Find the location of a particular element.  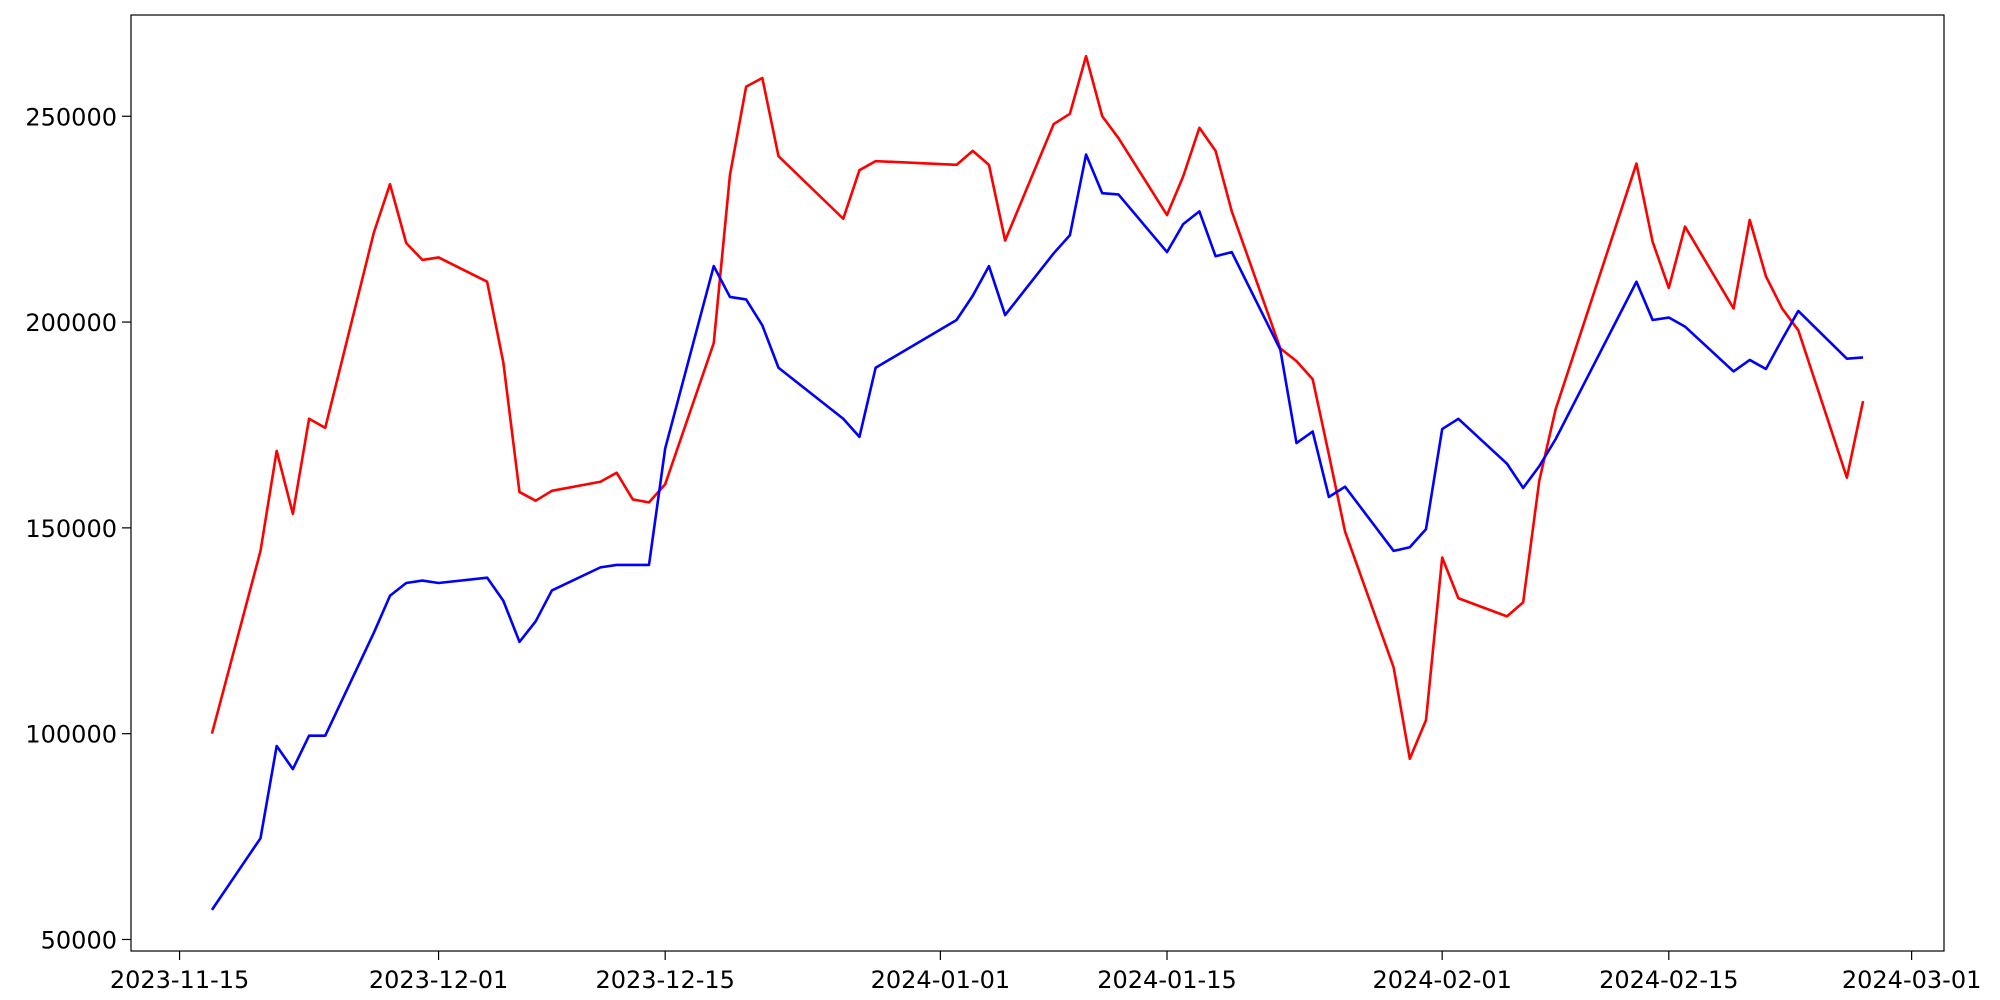

x-tick-label: 2024-02-01 is located at coordinates (1441, 980).